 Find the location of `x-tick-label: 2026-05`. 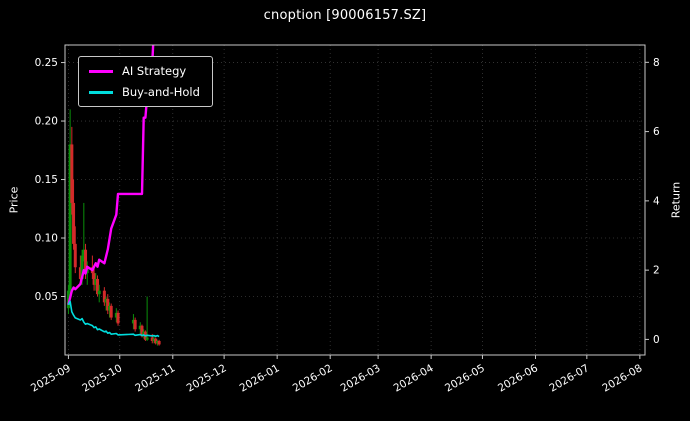

x-tick-label: 2026-05 is located at coordinates (465, 378).